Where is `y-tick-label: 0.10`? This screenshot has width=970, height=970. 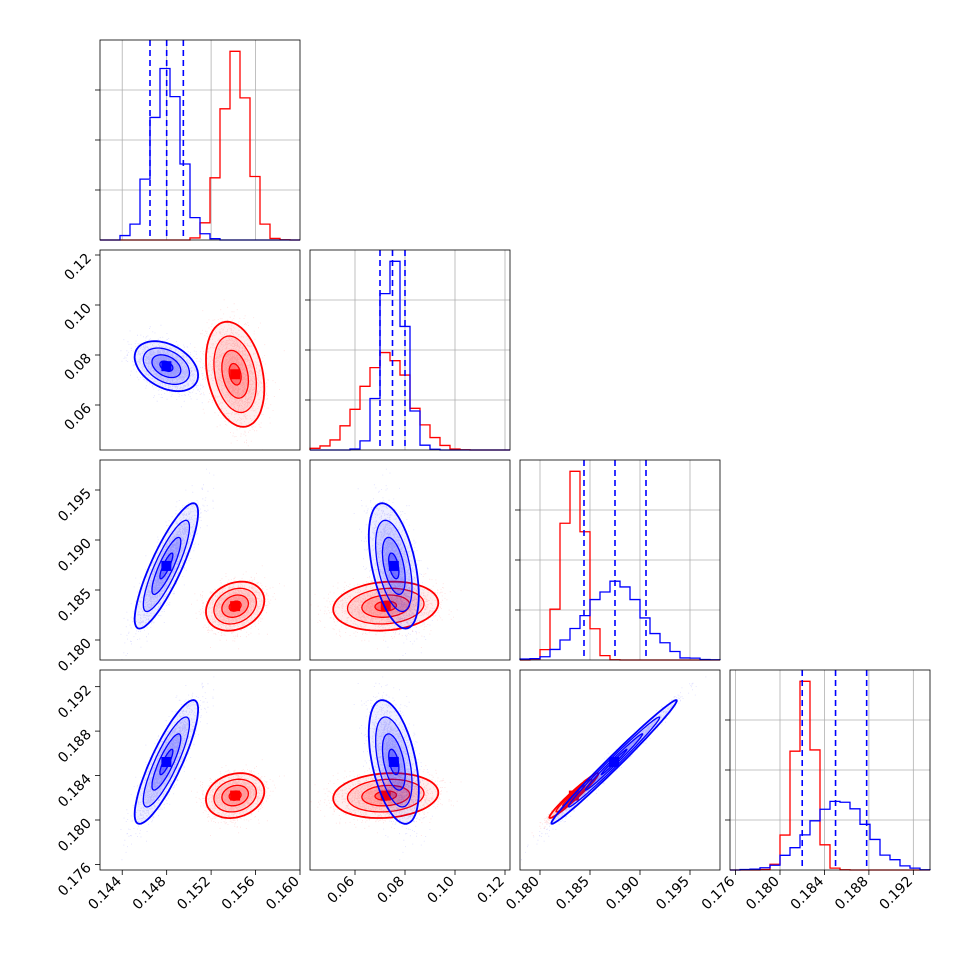 y-tick-label: 0.10 is located at coordinates (77, 317).